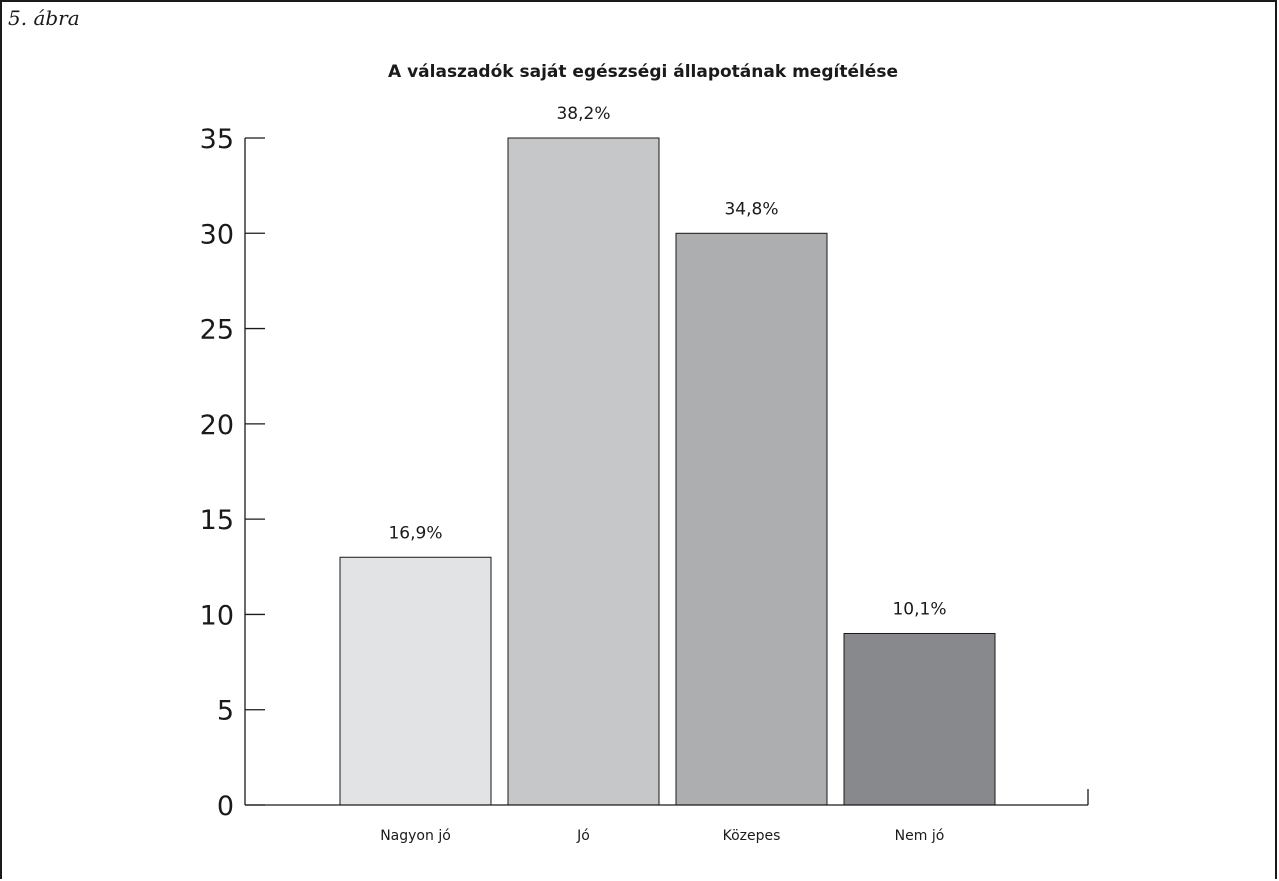 The width and height of the screenshot is (1279, 881). I want to click on x-category-label: Nagyon jó, so click(415, 836).